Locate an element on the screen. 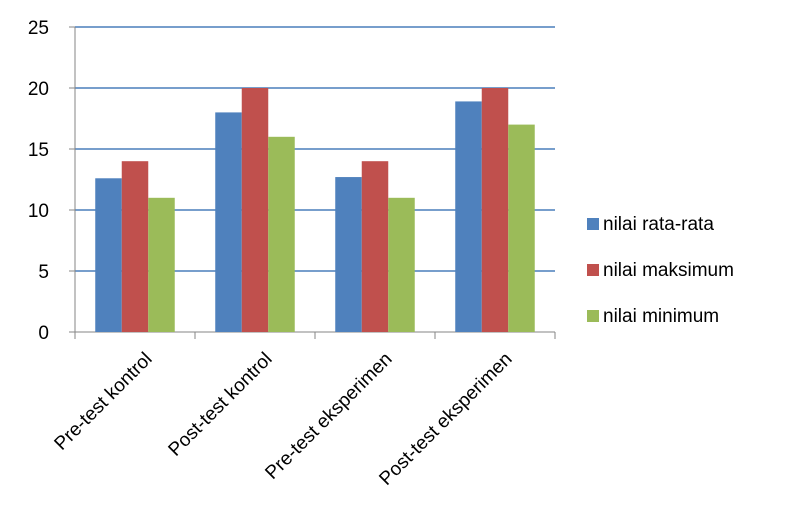 The image size is (792, 529). x-category-label: Pre-test kontrol is located at coordinates (104, 402).